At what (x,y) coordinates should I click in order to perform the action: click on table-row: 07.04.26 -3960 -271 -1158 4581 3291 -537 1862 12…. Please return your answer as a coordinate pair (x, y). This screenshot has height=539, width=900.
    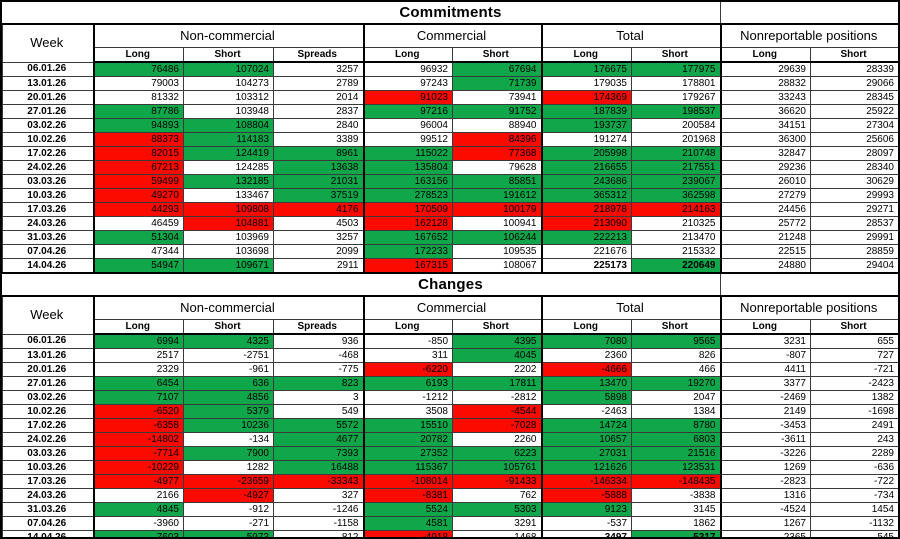
    Looking at the image, I should click on (450, 523).